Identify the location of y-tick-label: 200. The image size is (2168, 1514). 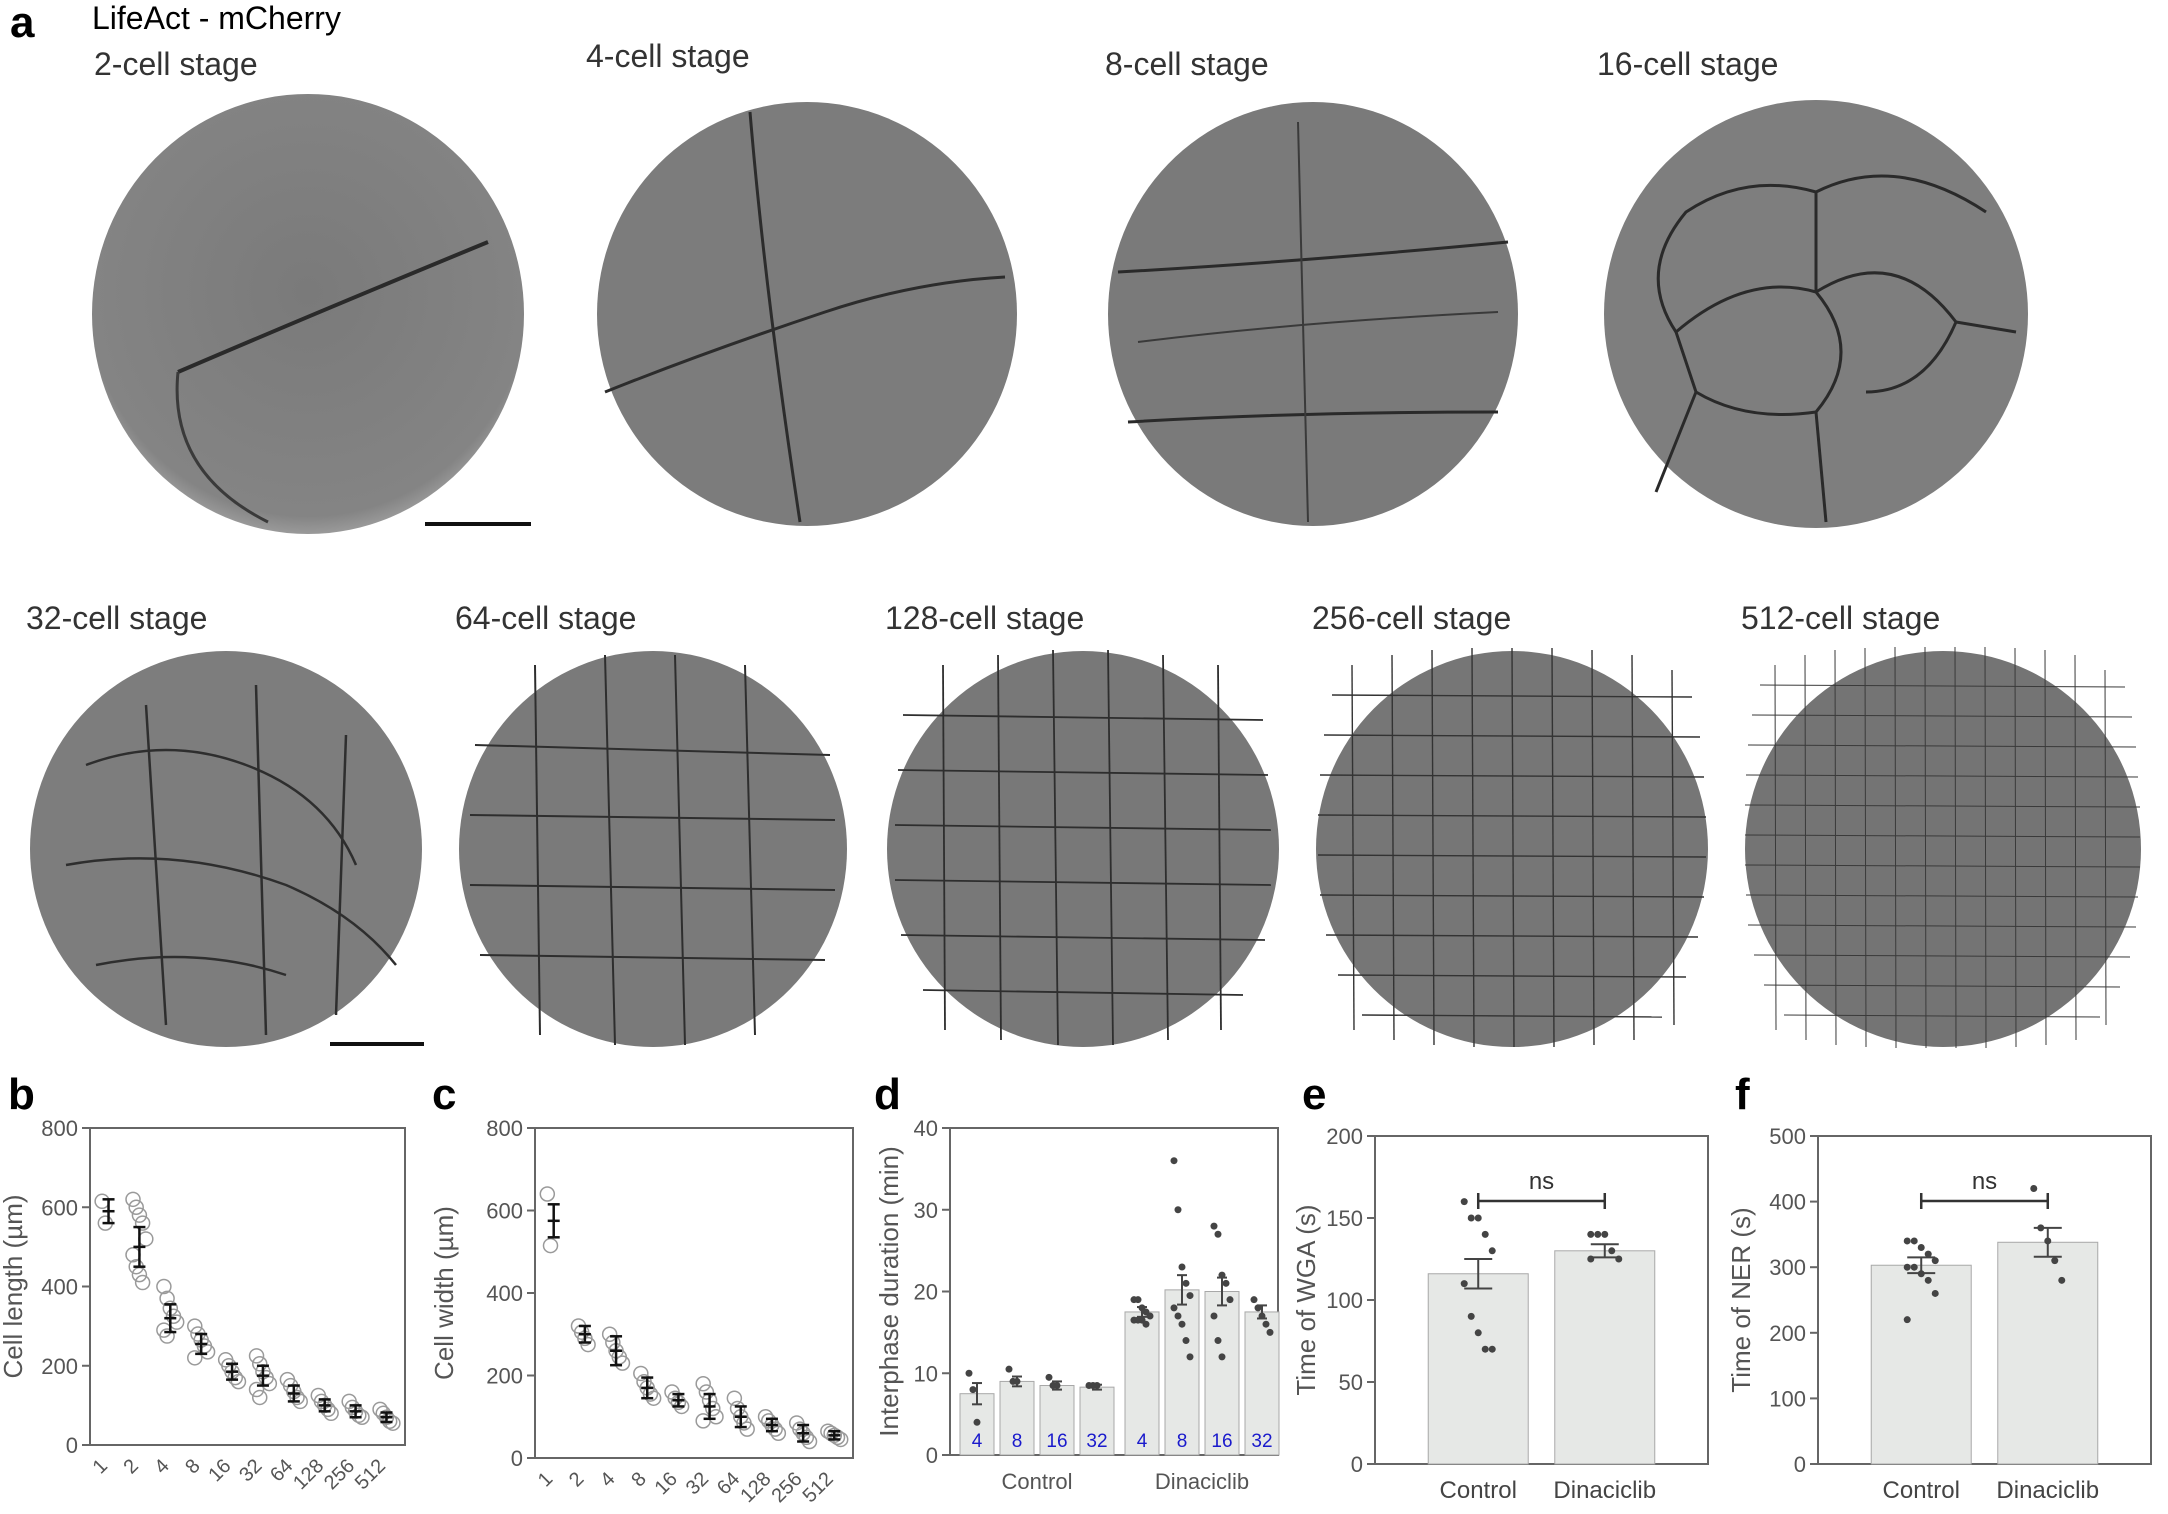
(1344, 1136).